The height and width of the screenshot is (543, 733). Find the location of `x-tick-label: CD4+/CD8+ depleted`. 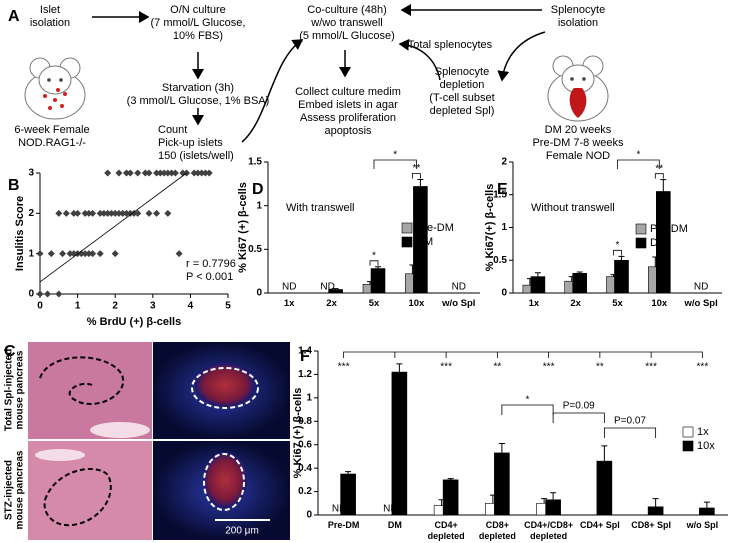

x-tick-label: CD4+/CD8+ depleted is located at coordinates (549, 530).